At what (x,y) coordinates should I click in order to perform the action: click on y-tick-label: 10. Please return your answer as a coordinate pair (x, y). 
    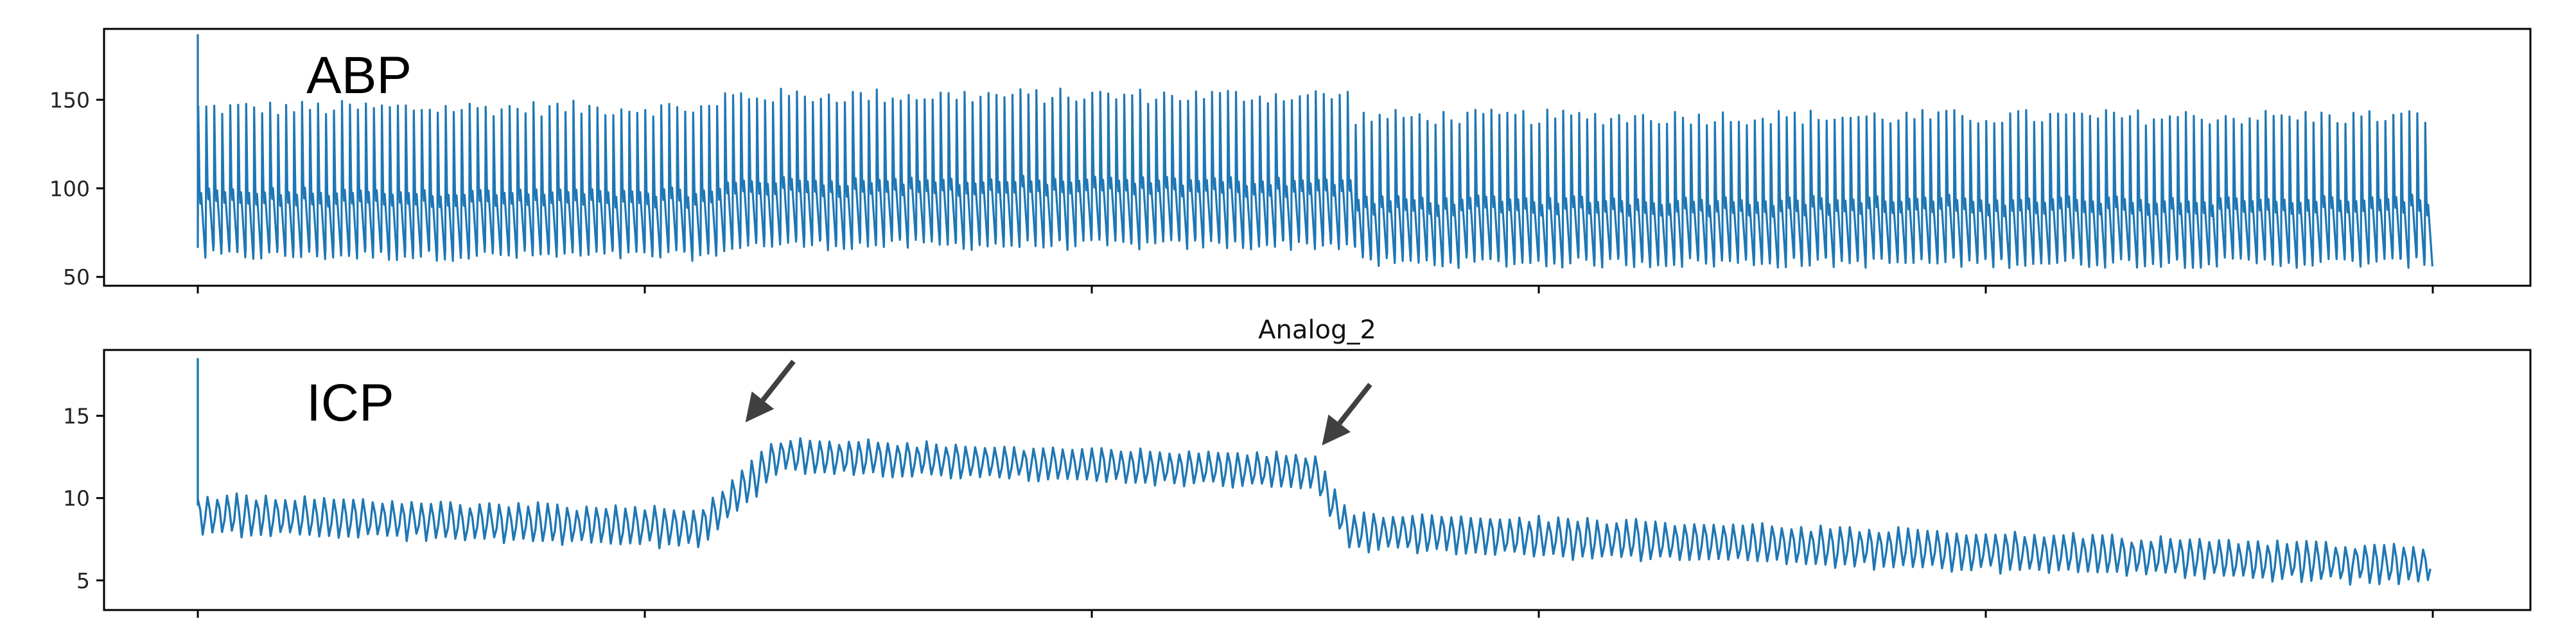
    Looking at the image, I should click on (76, 498).